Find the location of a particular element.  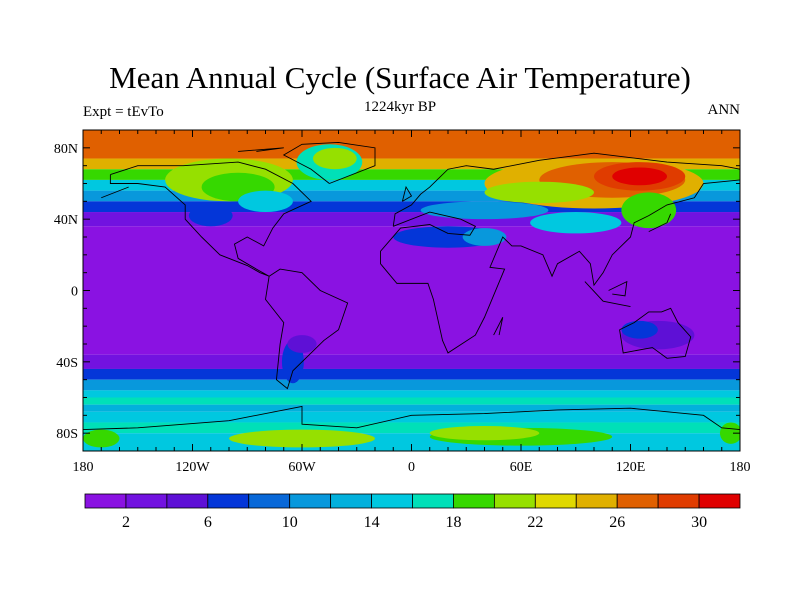

colorbar-label: 26 is located at coordinates (617, 522).